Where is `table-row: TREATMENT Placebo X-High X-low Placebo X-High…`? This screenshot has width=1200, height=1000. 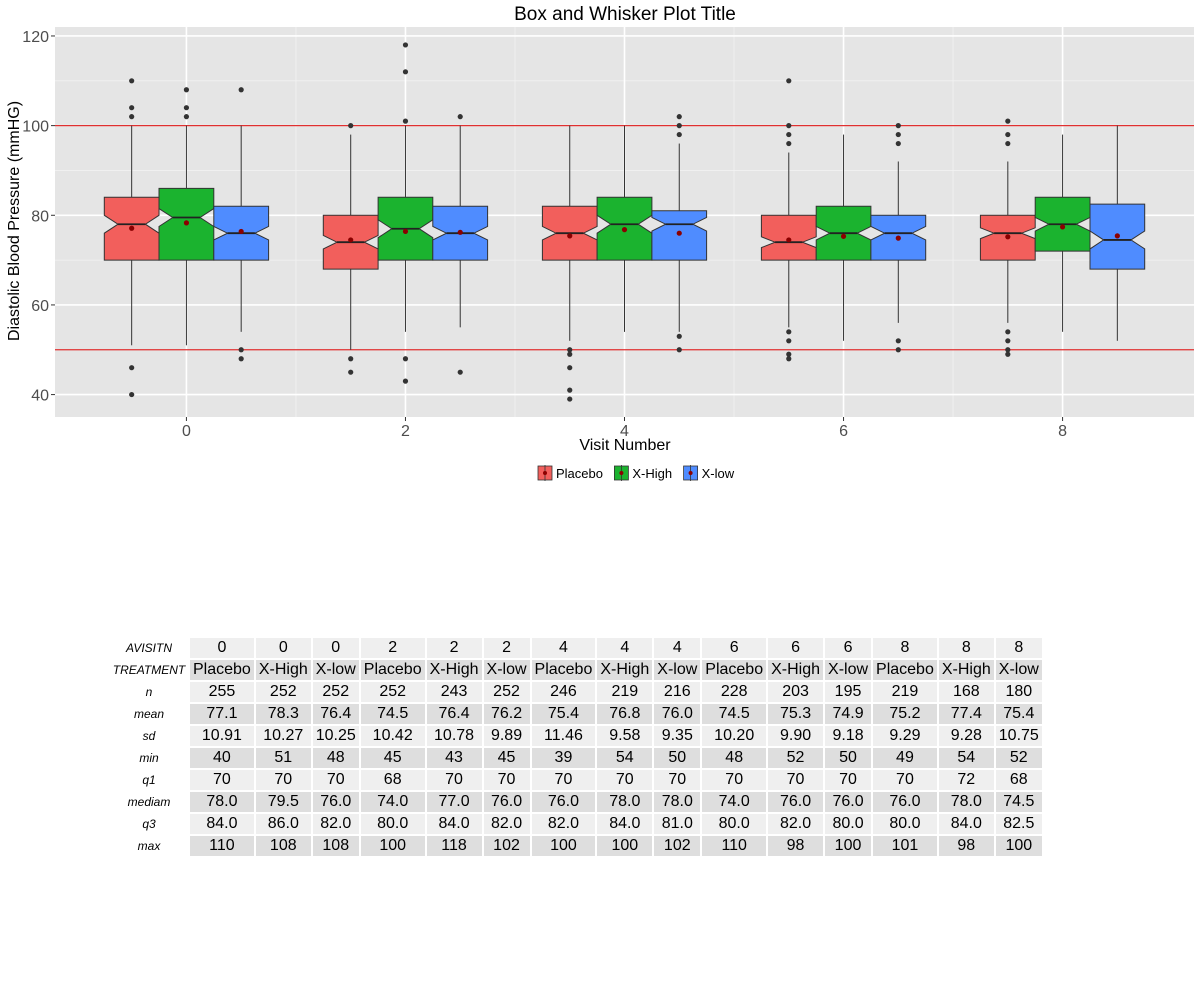
table-row: TREATMENT Placebo X-High X-low Placebo X-High… is located at coordinates (576, 670).